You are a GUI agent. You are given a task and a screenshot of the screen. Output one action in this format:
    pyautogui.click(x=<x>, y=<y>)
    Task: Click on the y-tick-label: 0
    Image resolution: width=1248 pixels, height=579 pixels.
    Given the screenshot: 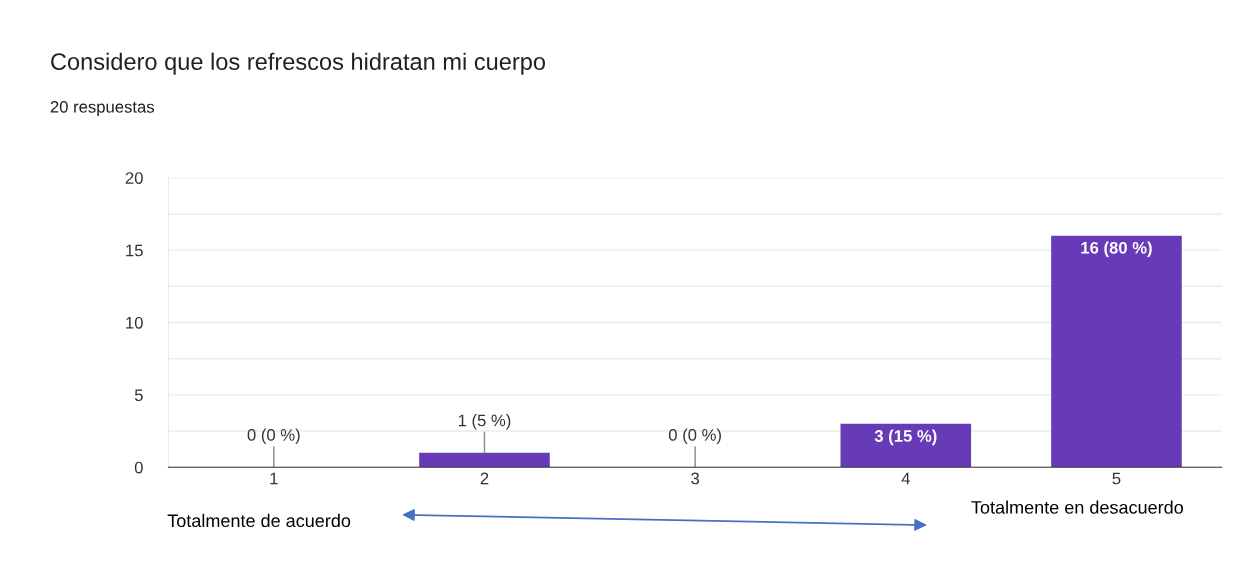 What is the action you would take?
    pyautogui.click(x=138, y=467)
    